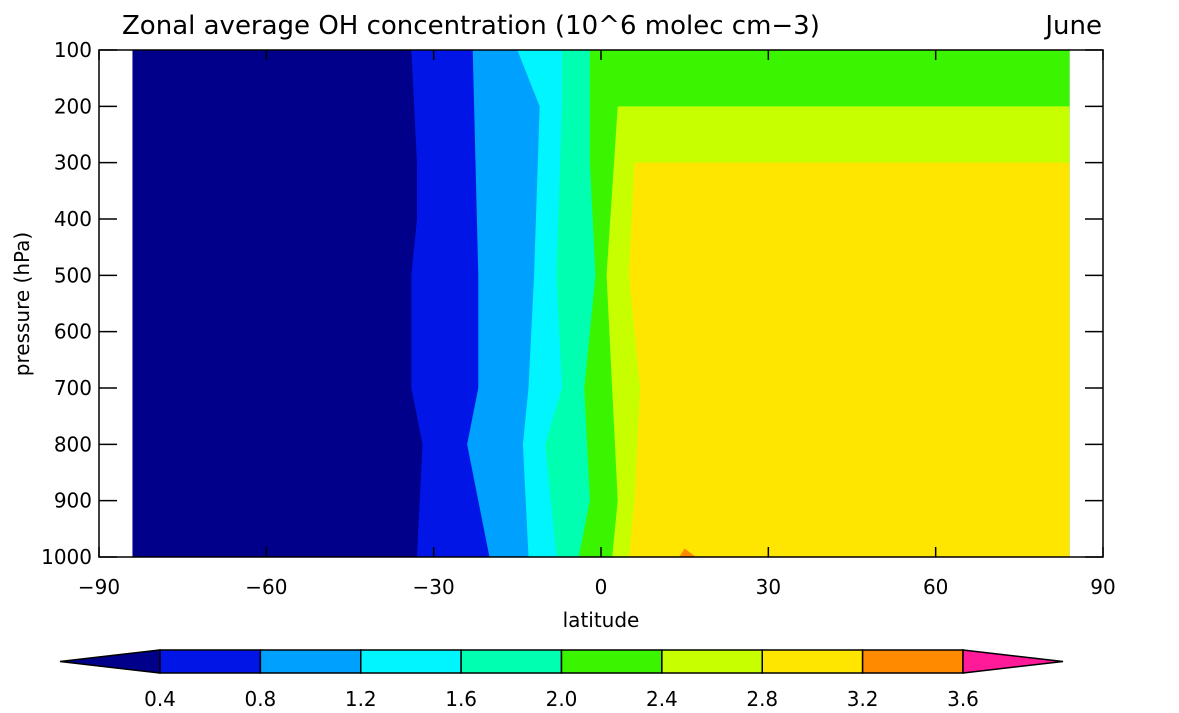  I want to click on colorbar: 0.4 0.8 1.2 1.6 2.0 2.4 2.8 3.2 3.6, so click(561, 680).